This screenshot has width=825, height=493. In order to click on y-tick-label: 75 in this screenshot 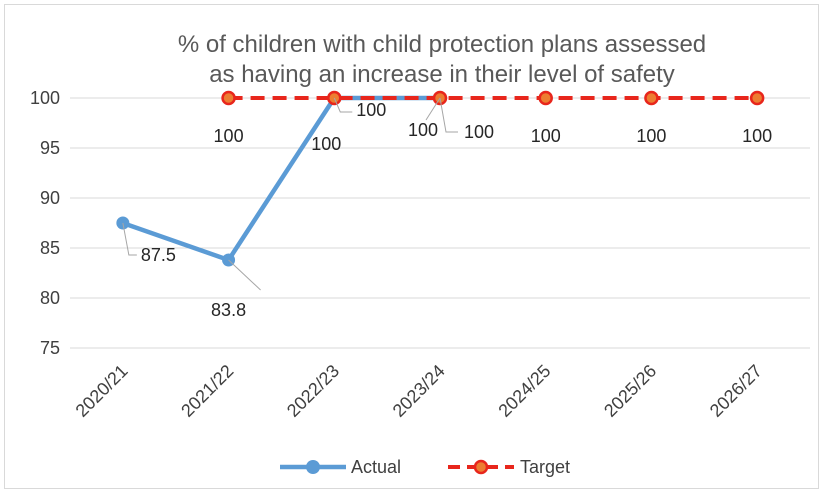, I will do `click(50, 348)`.